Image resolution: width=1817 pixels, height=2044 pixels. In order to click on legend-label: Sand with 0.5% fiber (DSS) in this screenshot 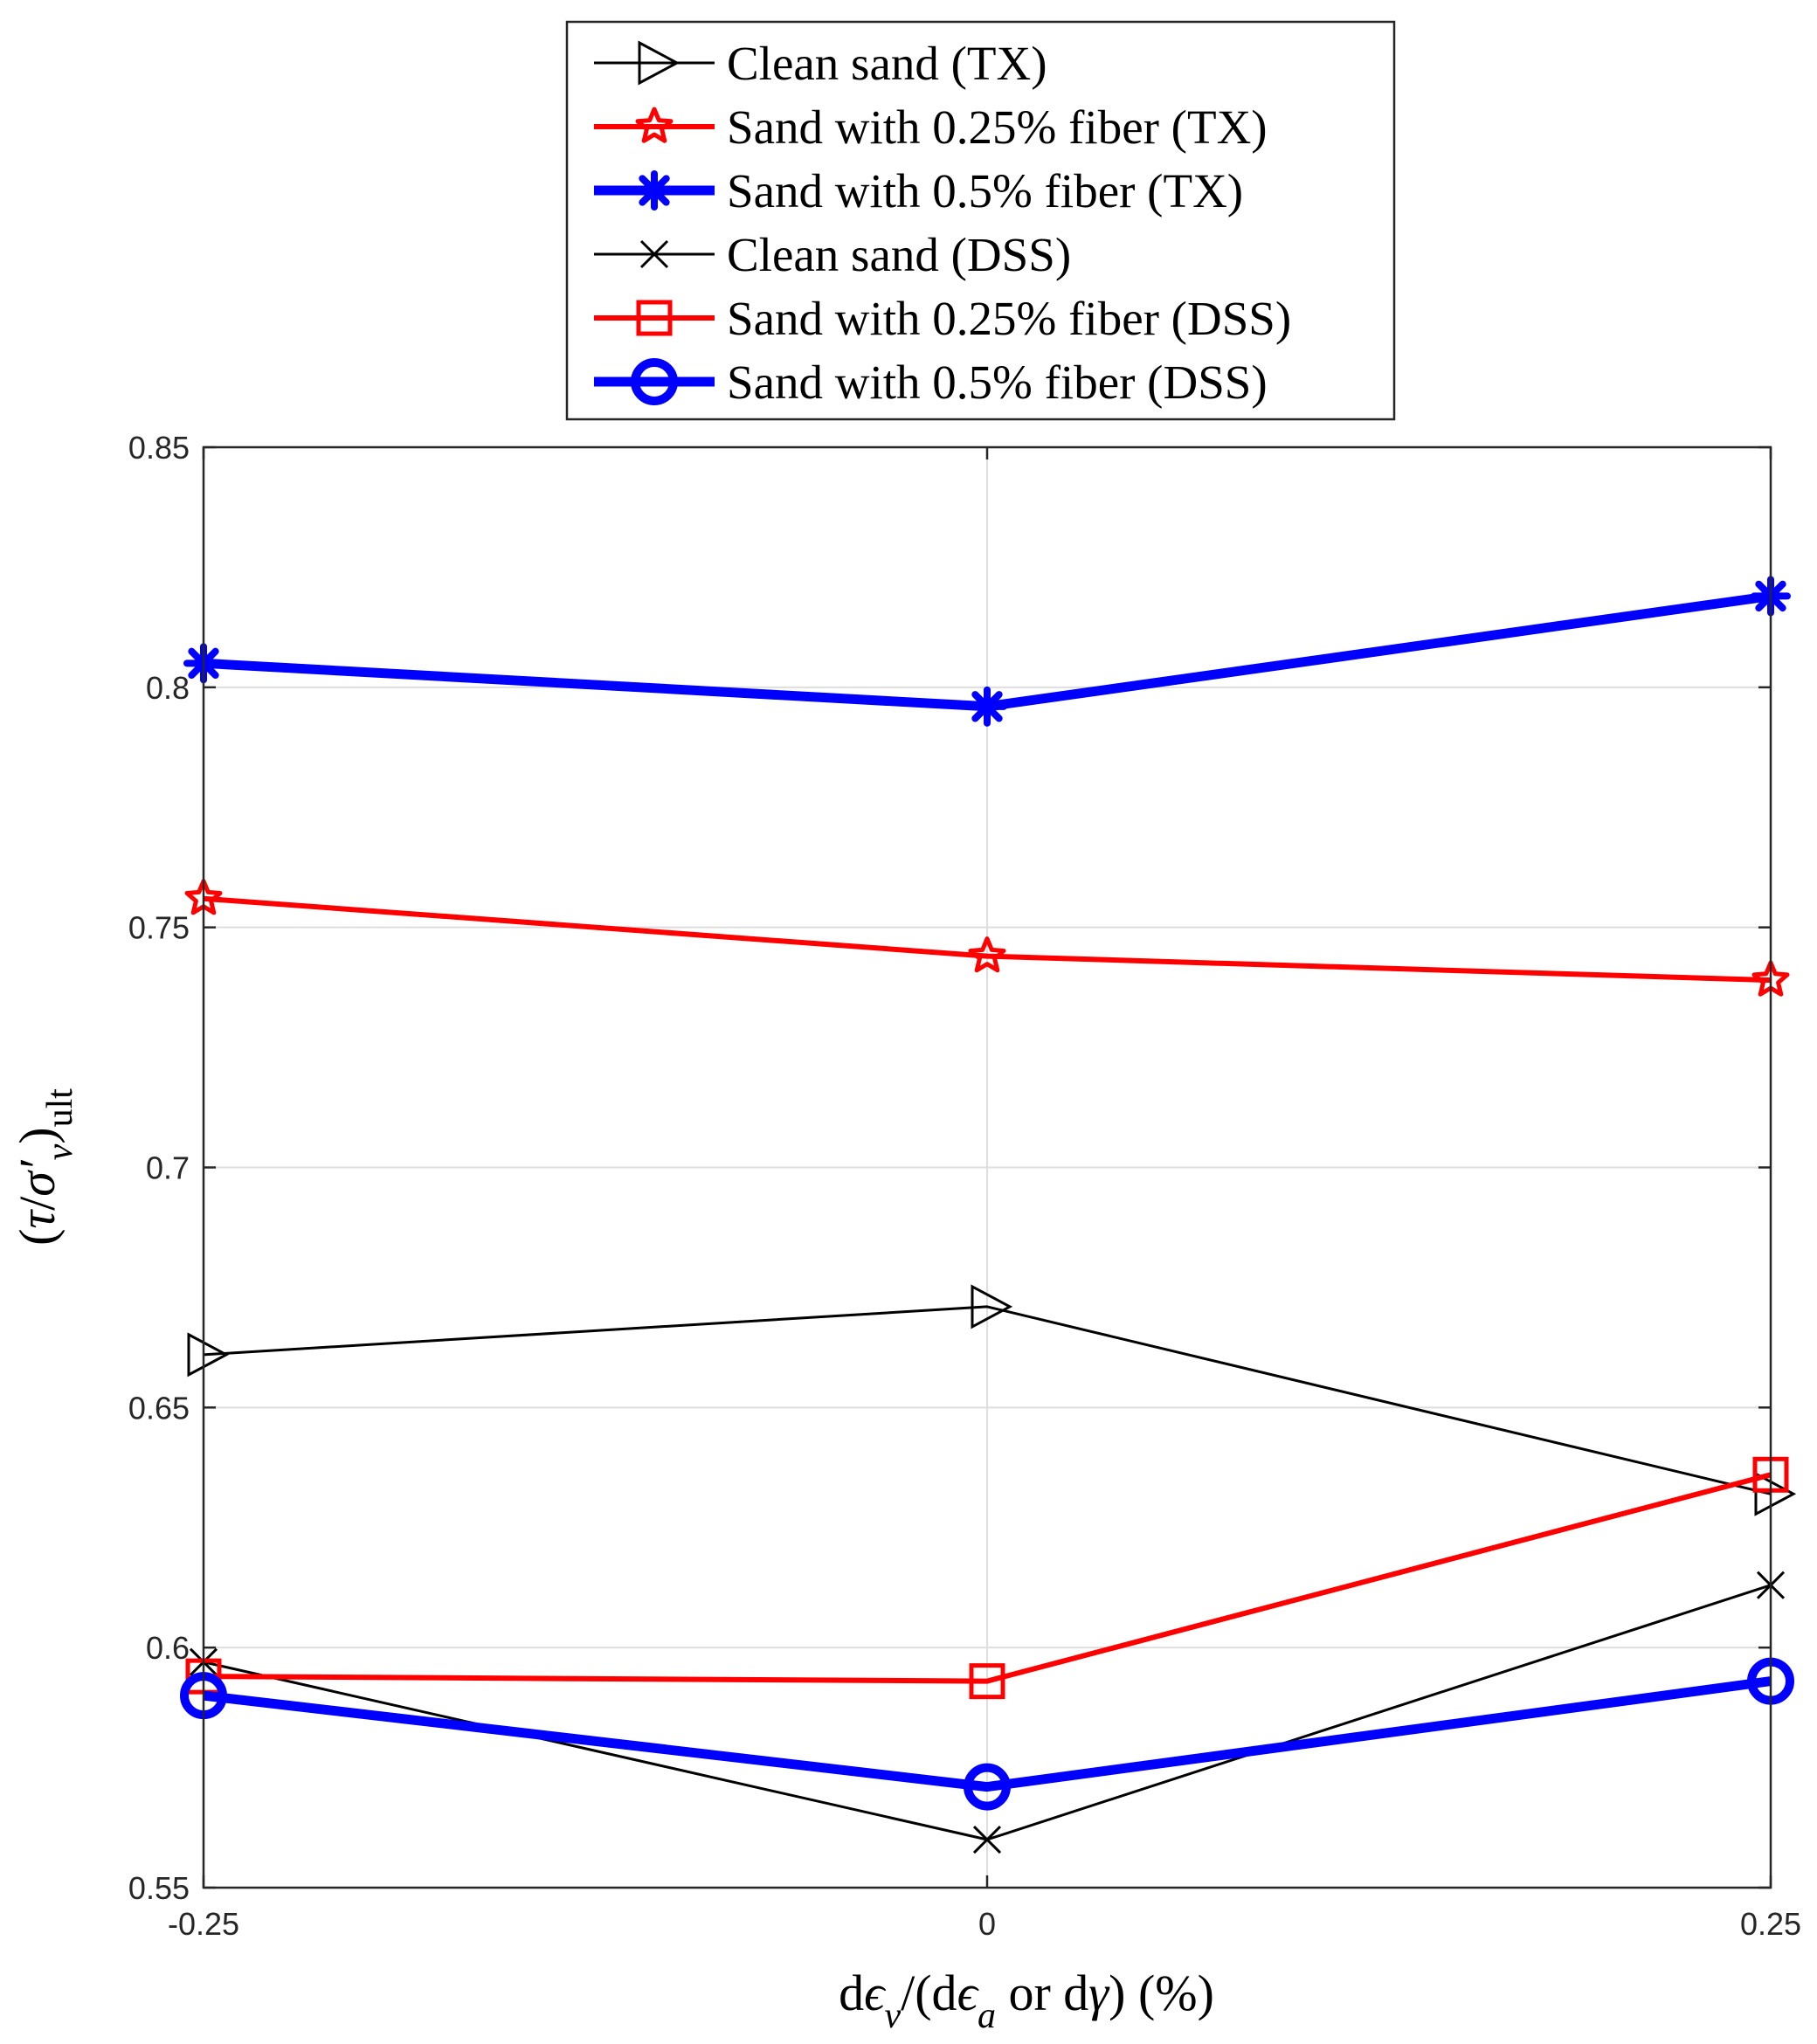, I will do `click(998, 383)`.